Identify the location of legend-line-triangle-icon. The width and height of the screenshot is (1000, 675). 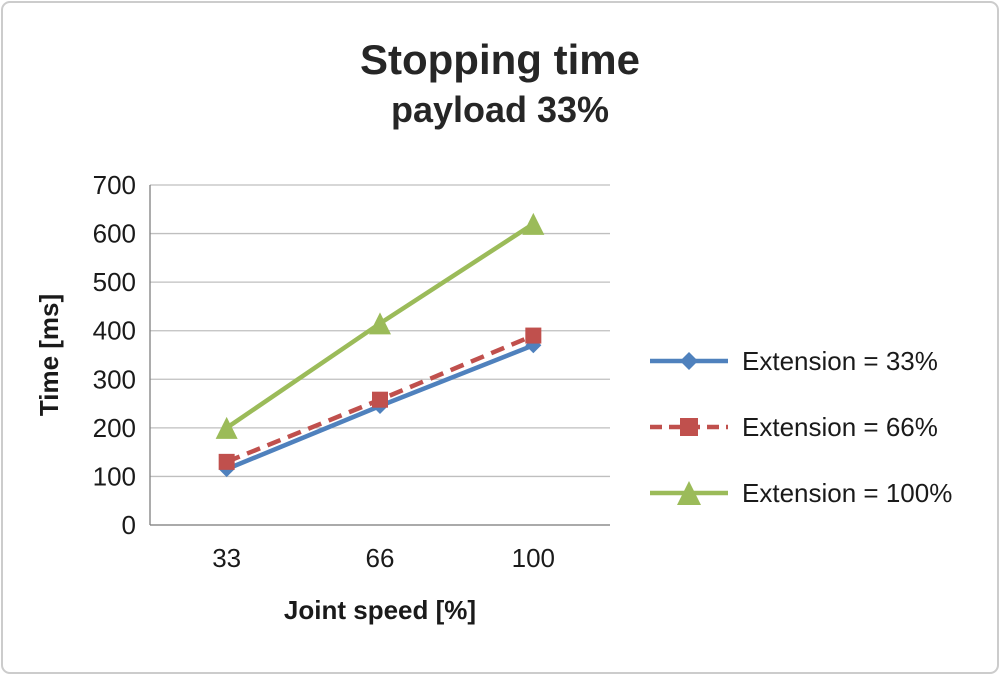
(689, 493).